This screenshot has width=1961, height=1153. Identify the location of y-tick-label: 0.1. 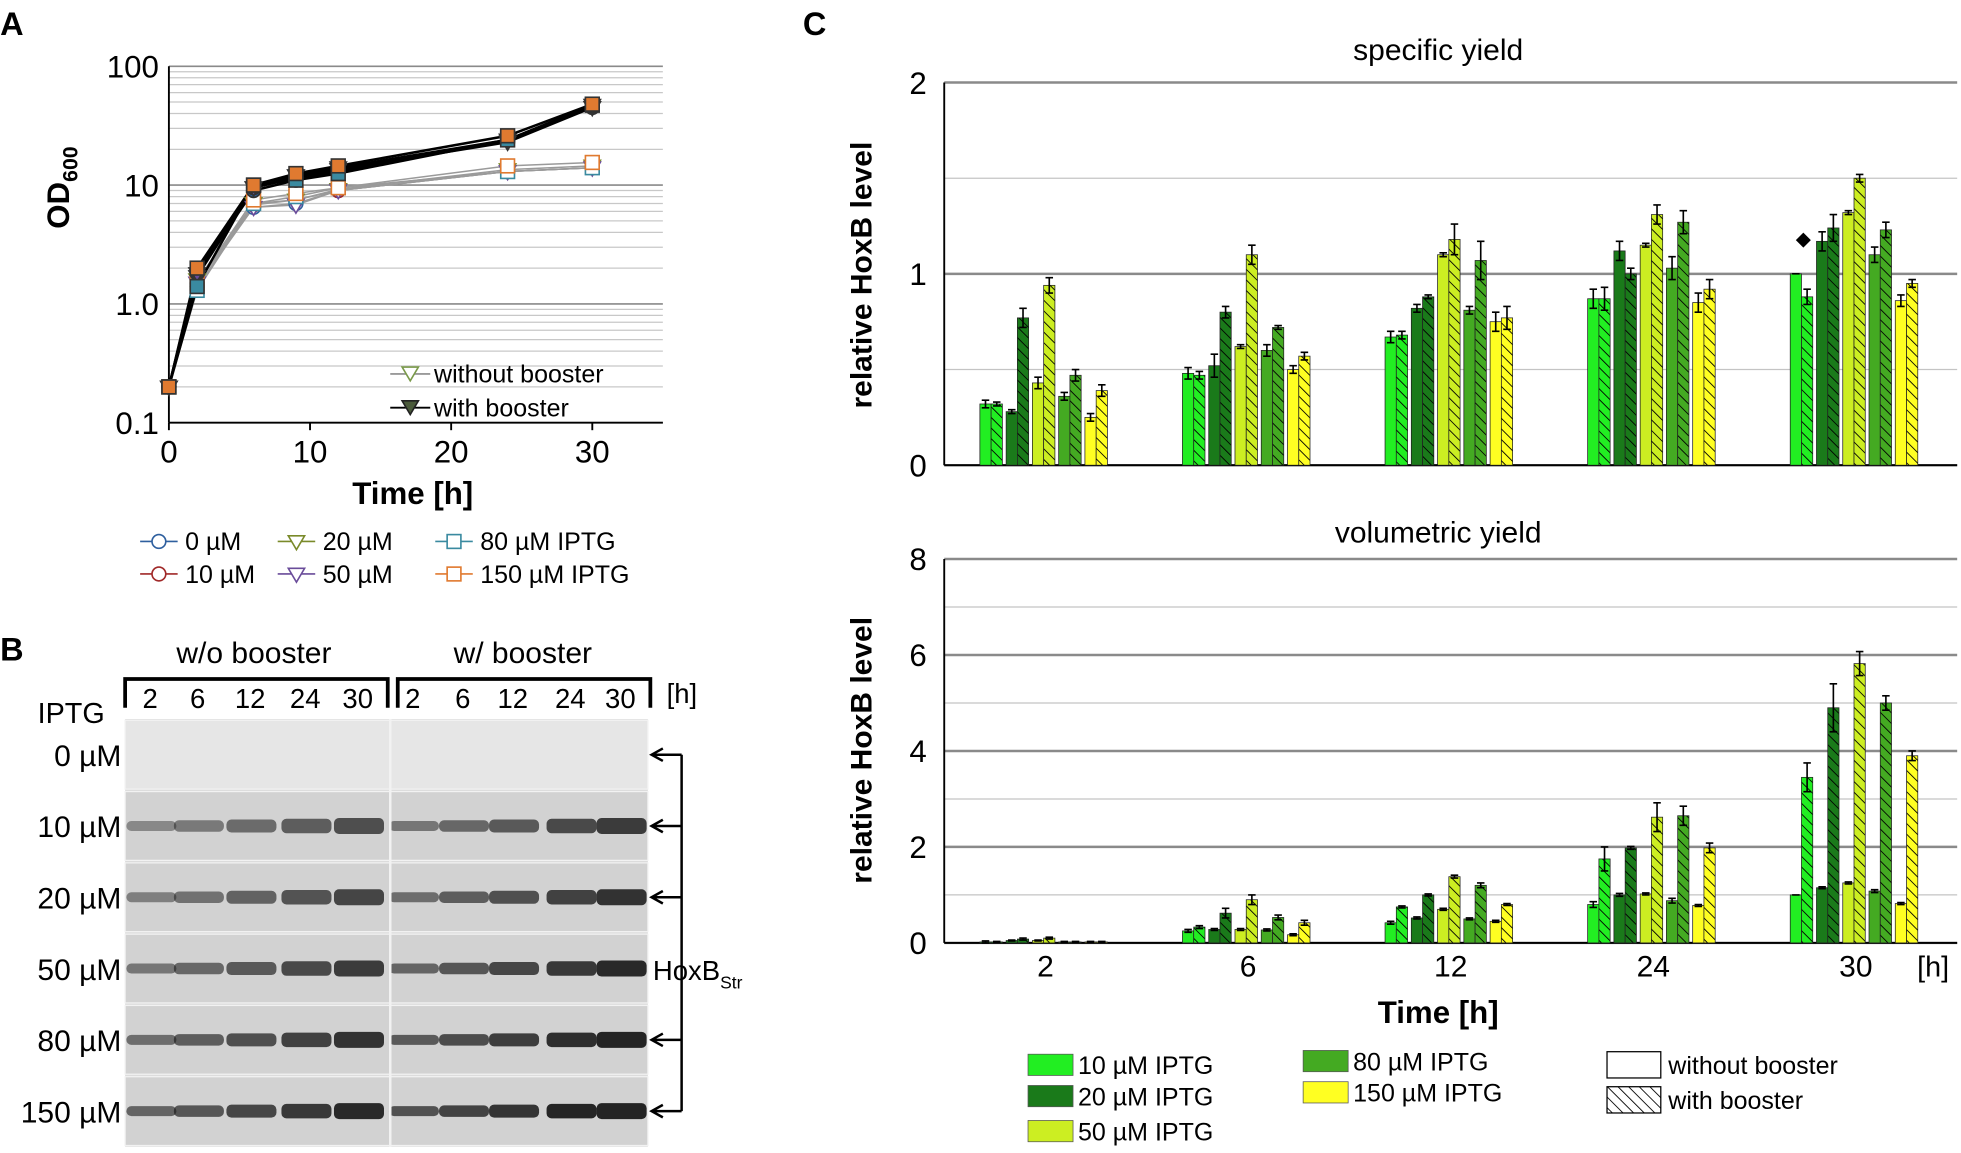
(136, 423).